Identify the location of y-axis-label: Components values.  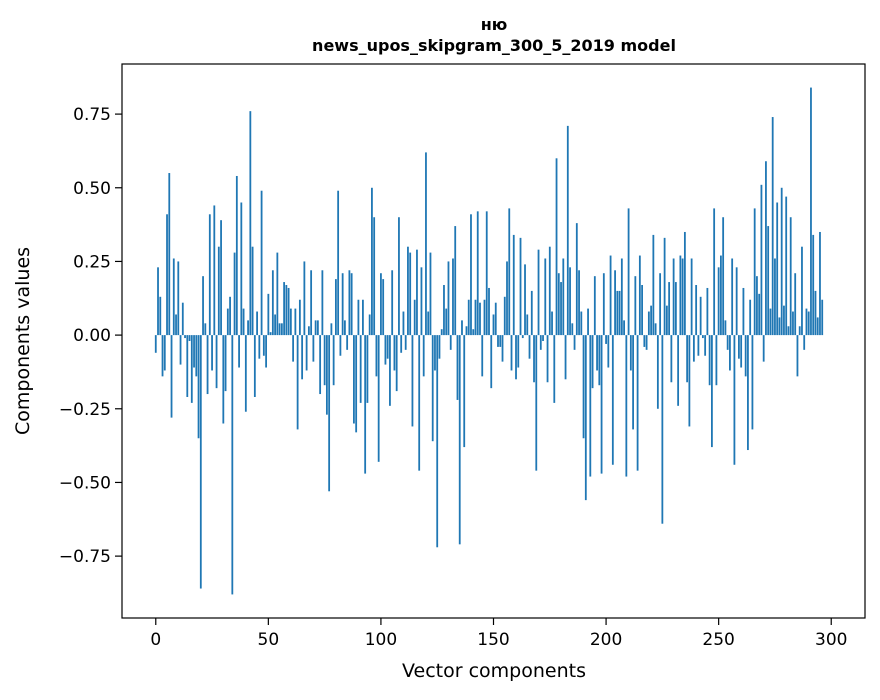
(23, 341).